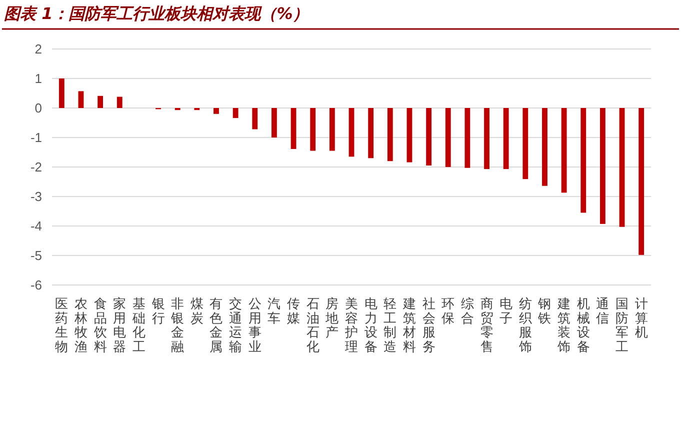 The width and height of the screenshot is (681, 446). Describe the element at coordinates (544, 311) in the screenshot. I see `x-tick-label: 钢铁` at that location.